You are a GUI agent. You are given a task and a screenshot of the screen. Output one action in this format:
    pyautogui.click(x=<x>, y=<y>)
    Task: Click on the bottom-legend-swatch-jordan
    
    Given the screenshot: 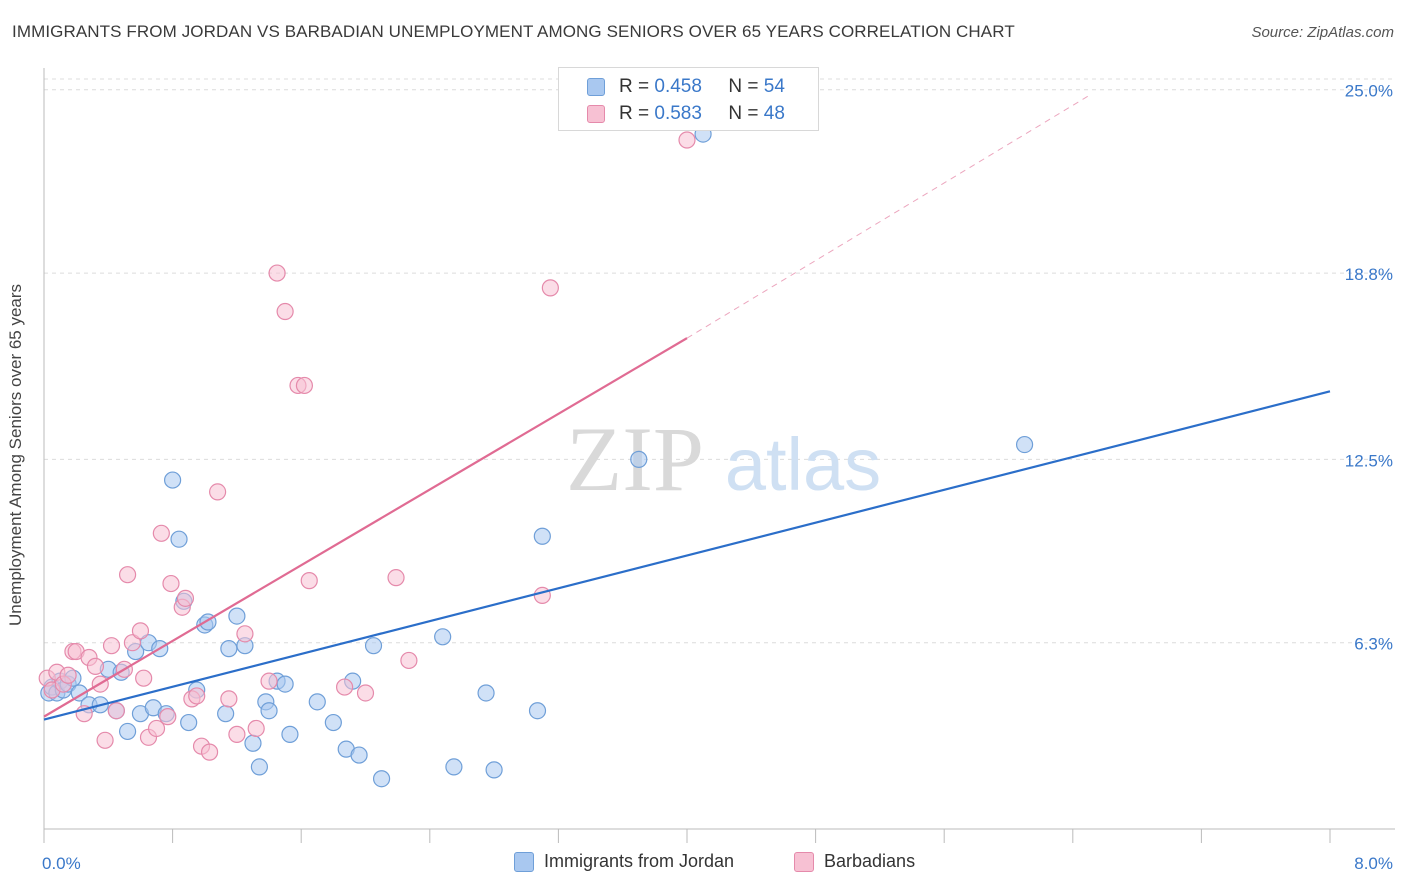 What is the action you would take?
    pyautogui.click(x=524, y=861)
    